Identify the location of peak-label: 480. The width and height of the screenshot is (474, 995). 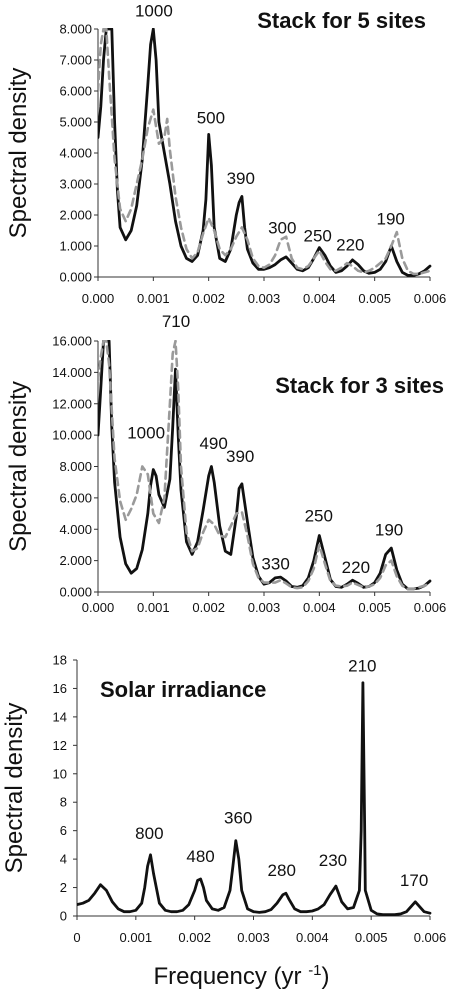
(200, 856).